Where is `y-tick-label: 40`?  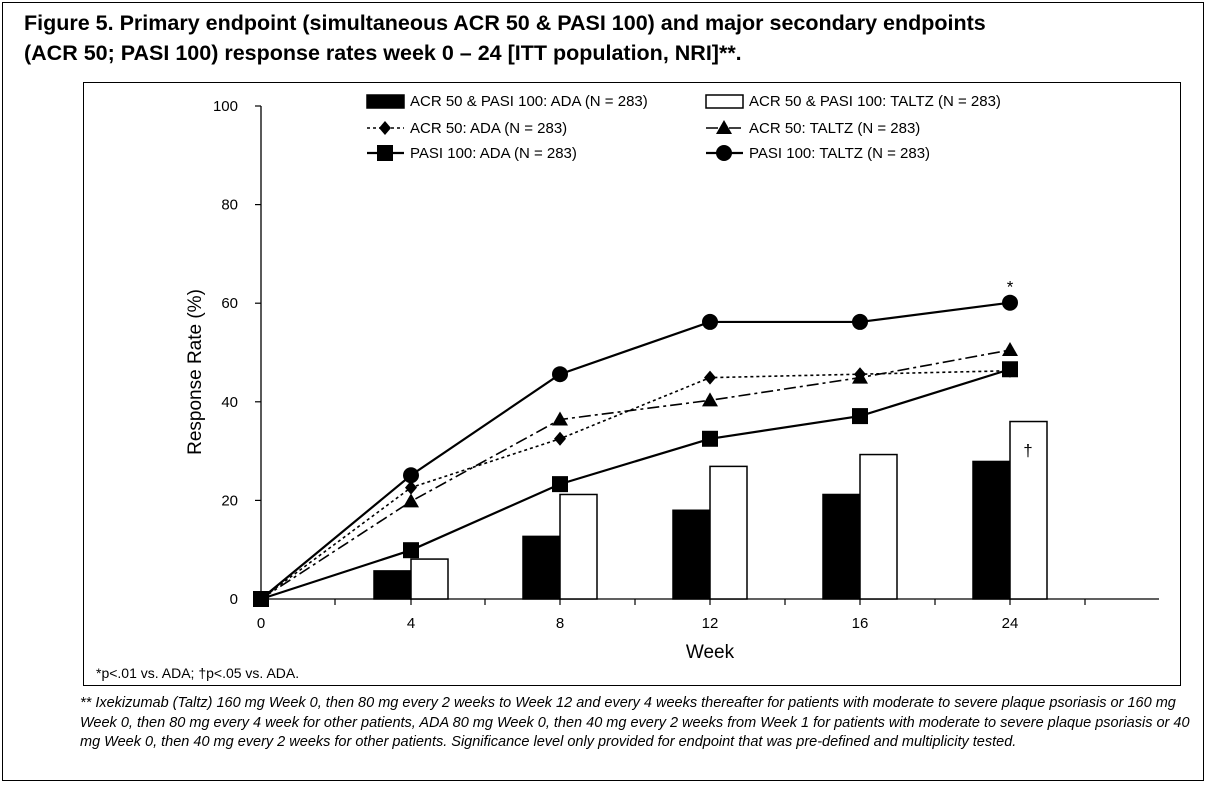
y-tick-label: 40 is located at coordinates (229, 402).